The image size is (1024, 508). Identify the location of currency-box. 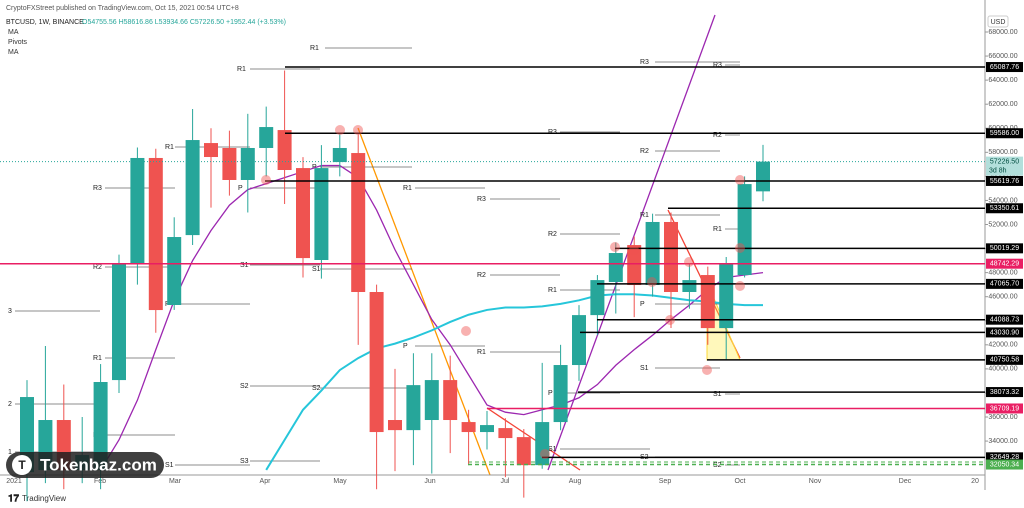
(998, 21).